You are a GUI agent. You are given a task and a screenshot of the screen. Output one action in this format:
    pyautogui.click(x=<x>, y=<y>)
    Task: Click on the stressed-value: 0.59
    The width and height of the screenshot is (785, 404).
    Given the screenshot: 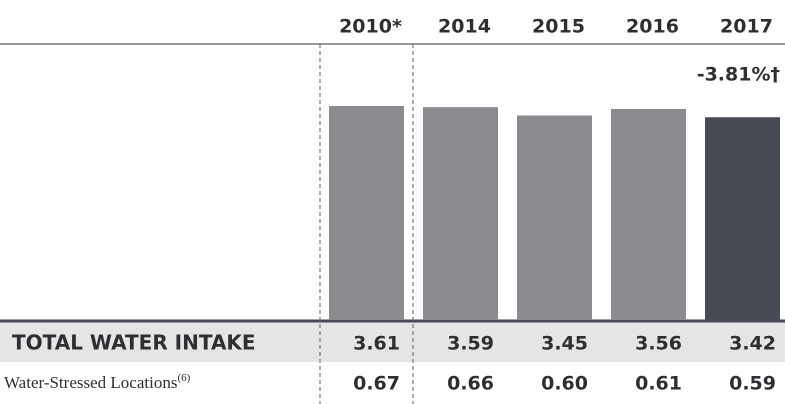 What is the action you would take?
    pyautogui.click(x=752, y=384)
    